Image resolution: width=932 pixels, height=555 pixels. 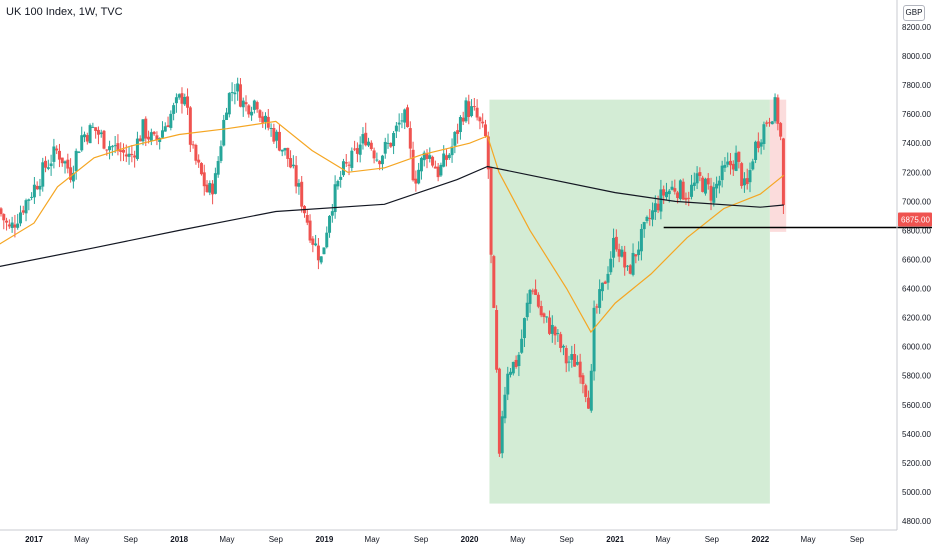 What do you see at coordinates (916, 56) in the screenshot?
I see `y-tick-label: 8000.00` at bounding box center [916, 56].